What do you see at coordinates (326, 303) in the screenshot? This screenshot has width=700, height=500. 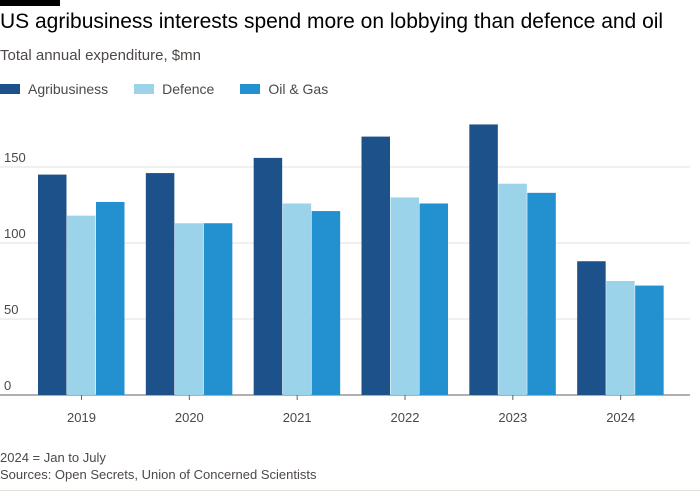 I see `bar-oil-gas-2021` at bounding box center [326, 303].